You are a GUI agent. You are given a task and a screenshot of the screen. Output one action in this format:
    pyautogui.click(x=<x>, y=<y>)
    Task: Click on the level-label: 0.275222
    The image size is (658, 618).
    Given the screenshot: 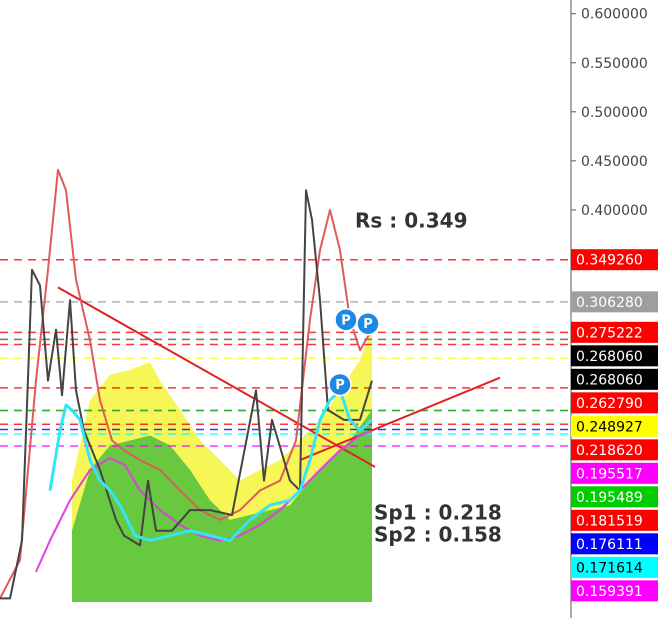 What is the action you would take?
    pyautogui.click(x=609, y=333)
    